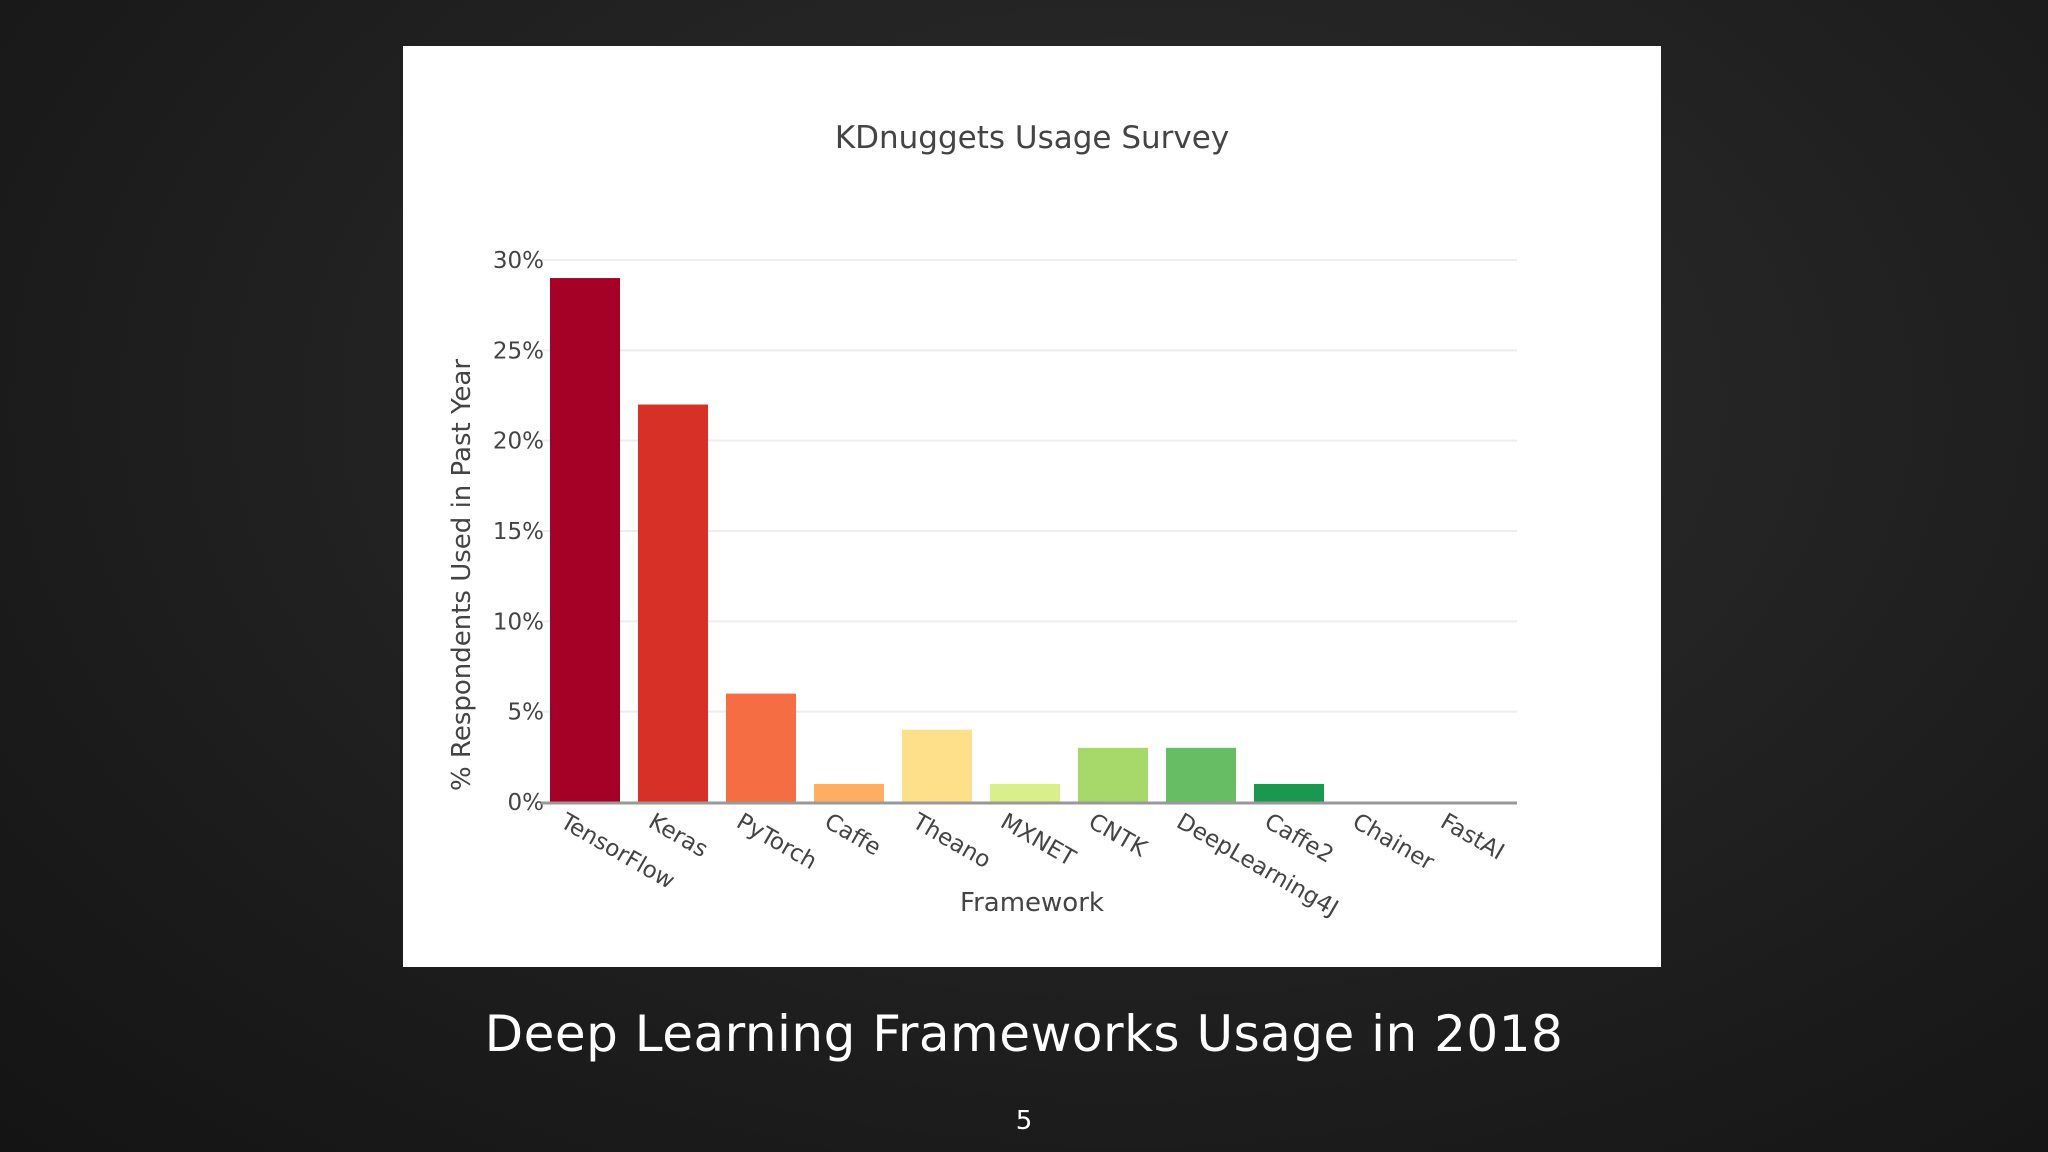 This screenshot has width=2048, height=1152. What do you see at coordinates (526, 713) in the screenshot?
I see `y-tick-label: 5%` at bounding box center [526, 713].